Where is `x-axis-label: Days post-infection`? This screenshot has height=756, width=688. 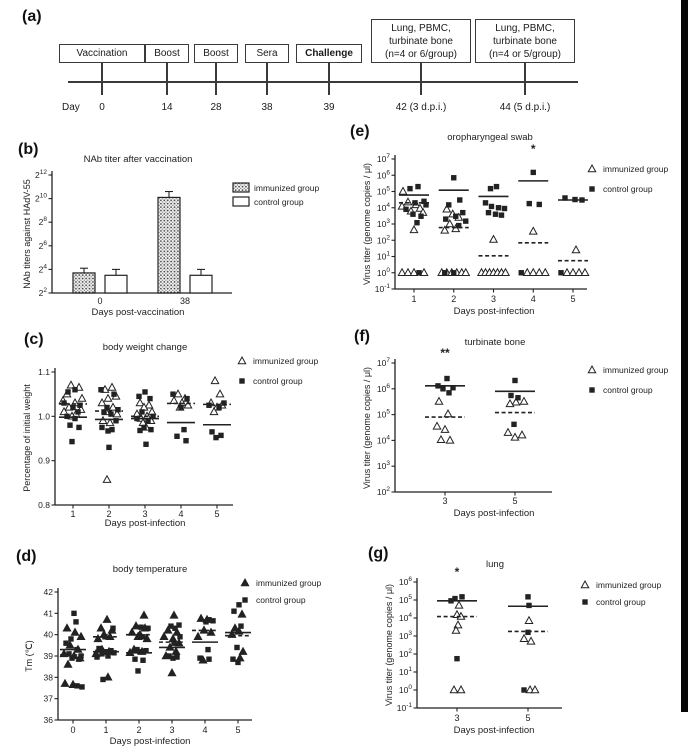 x-axis-label: Days post-infection is located at coordinates (150, 741).